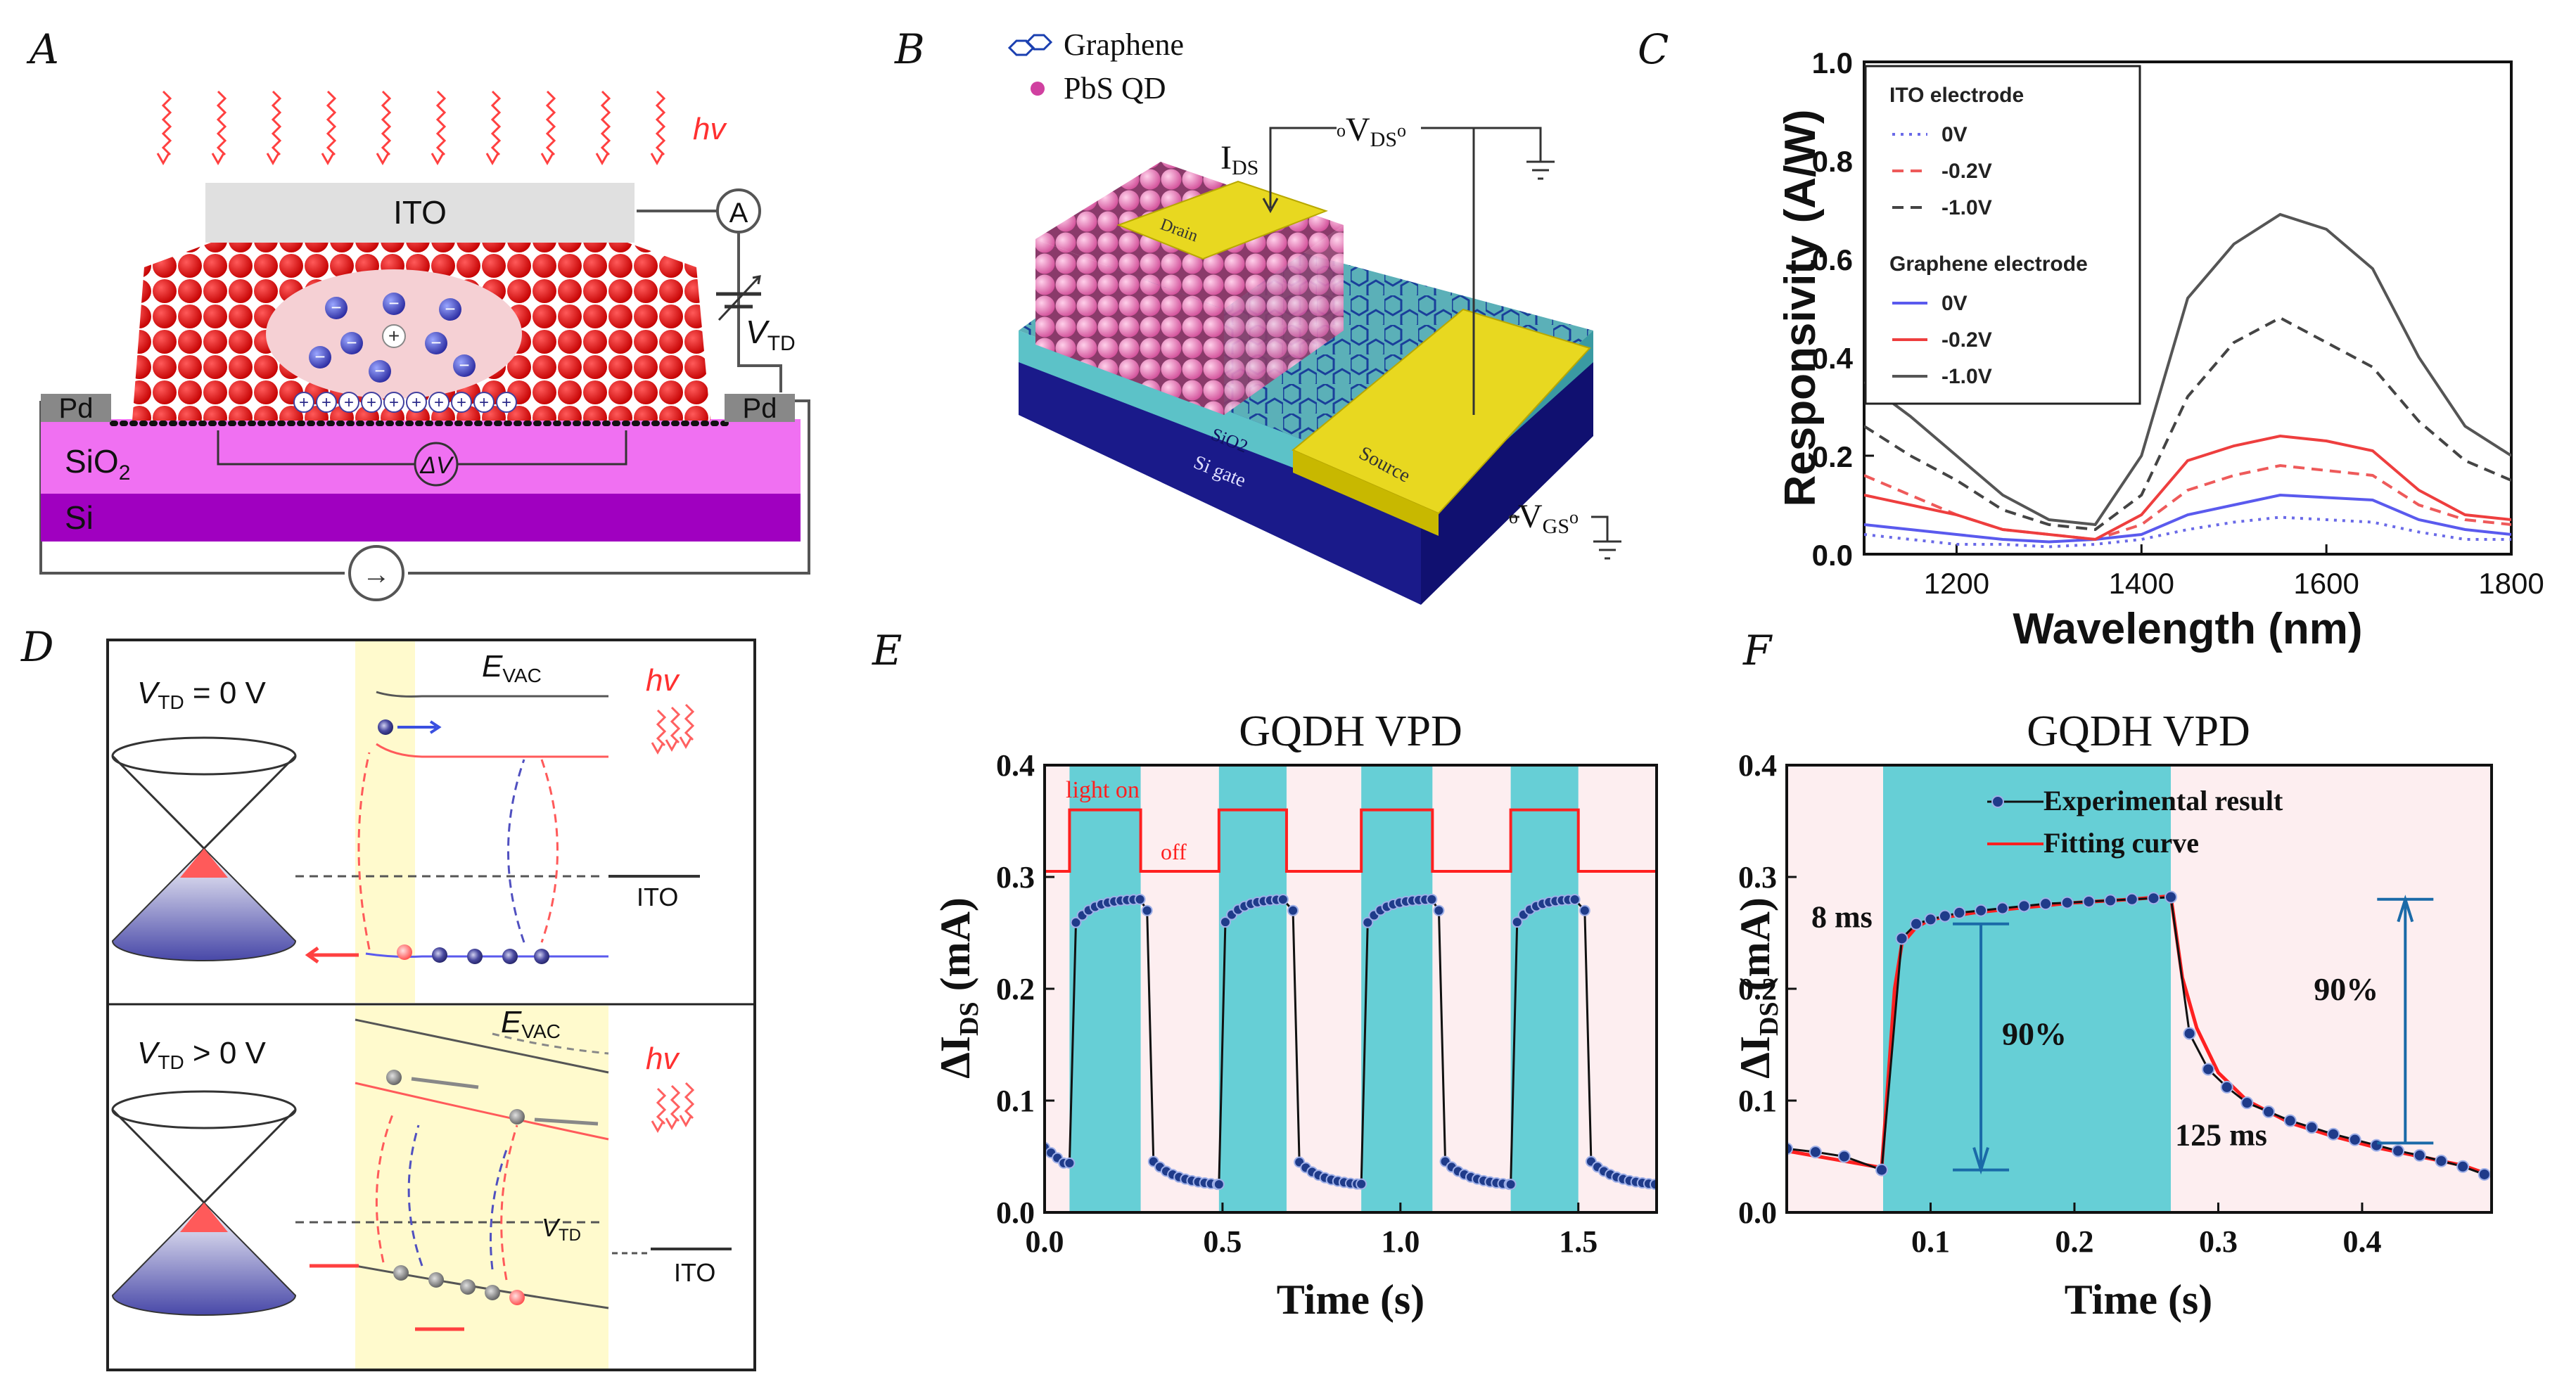 The image size is (2576, 1384). I want to click on si-gate-front-face, so click(1220, 478).